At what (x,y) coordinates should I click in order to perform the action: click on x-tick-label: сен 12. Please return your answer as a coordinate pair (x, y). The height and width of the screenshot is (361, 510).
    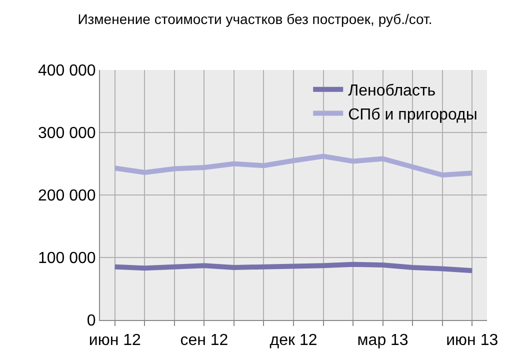
    Looking at the image, I should click on (204, 341).